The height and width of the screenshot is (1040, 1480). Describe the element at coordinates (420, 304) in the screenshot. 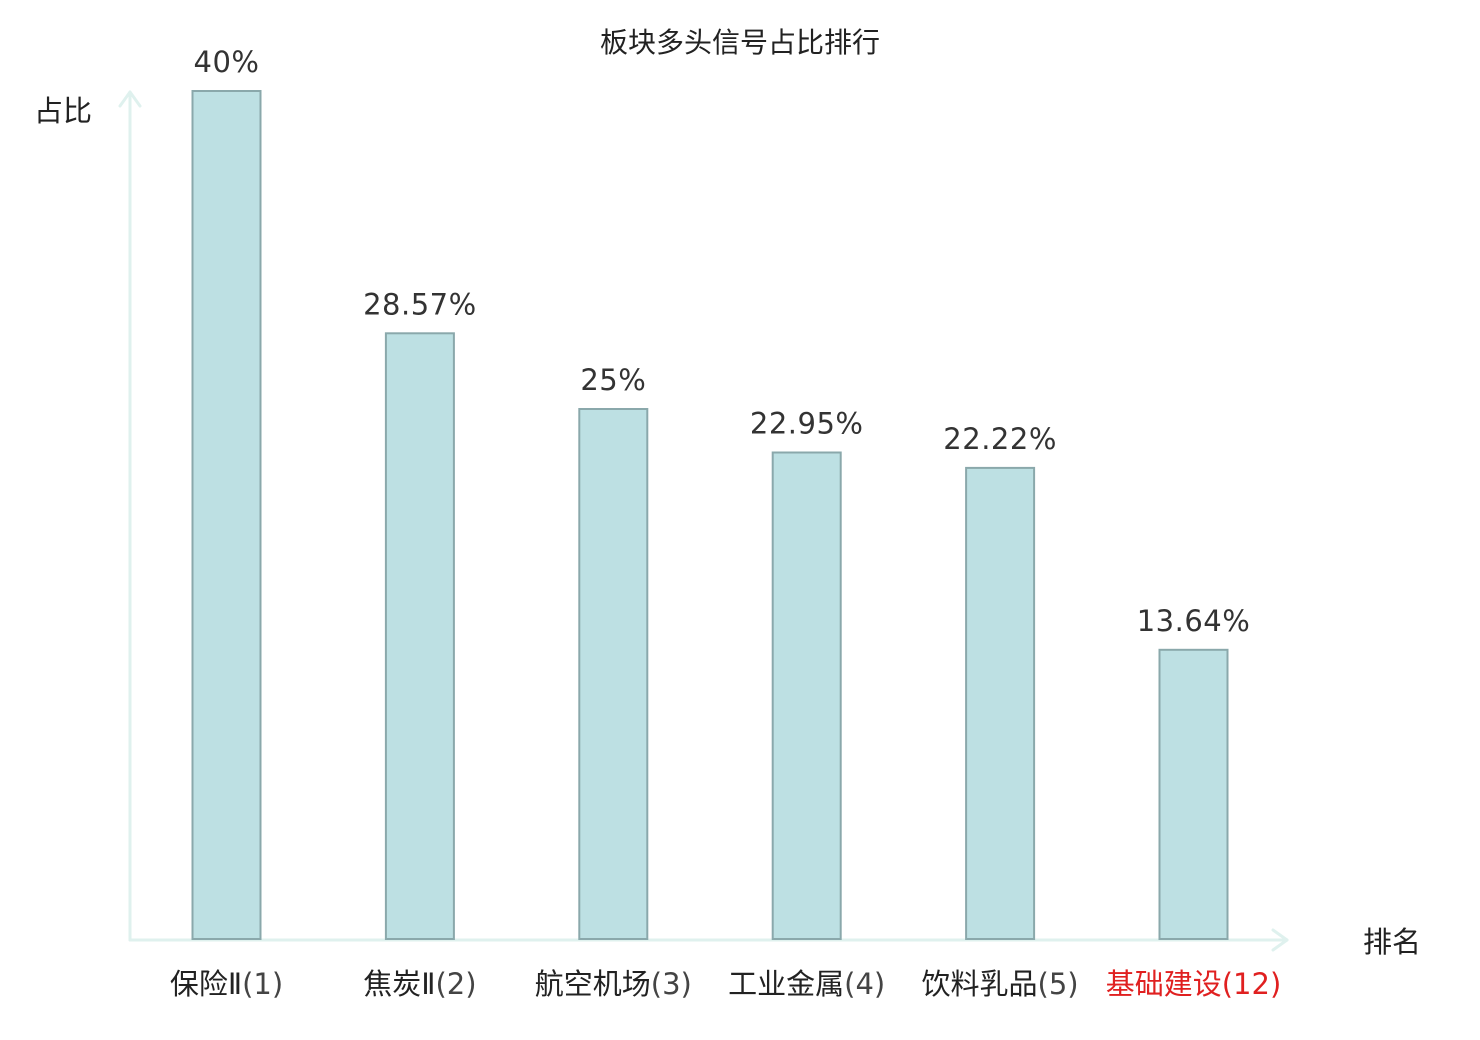

I see `value-label-2: 28.57%` at that location.